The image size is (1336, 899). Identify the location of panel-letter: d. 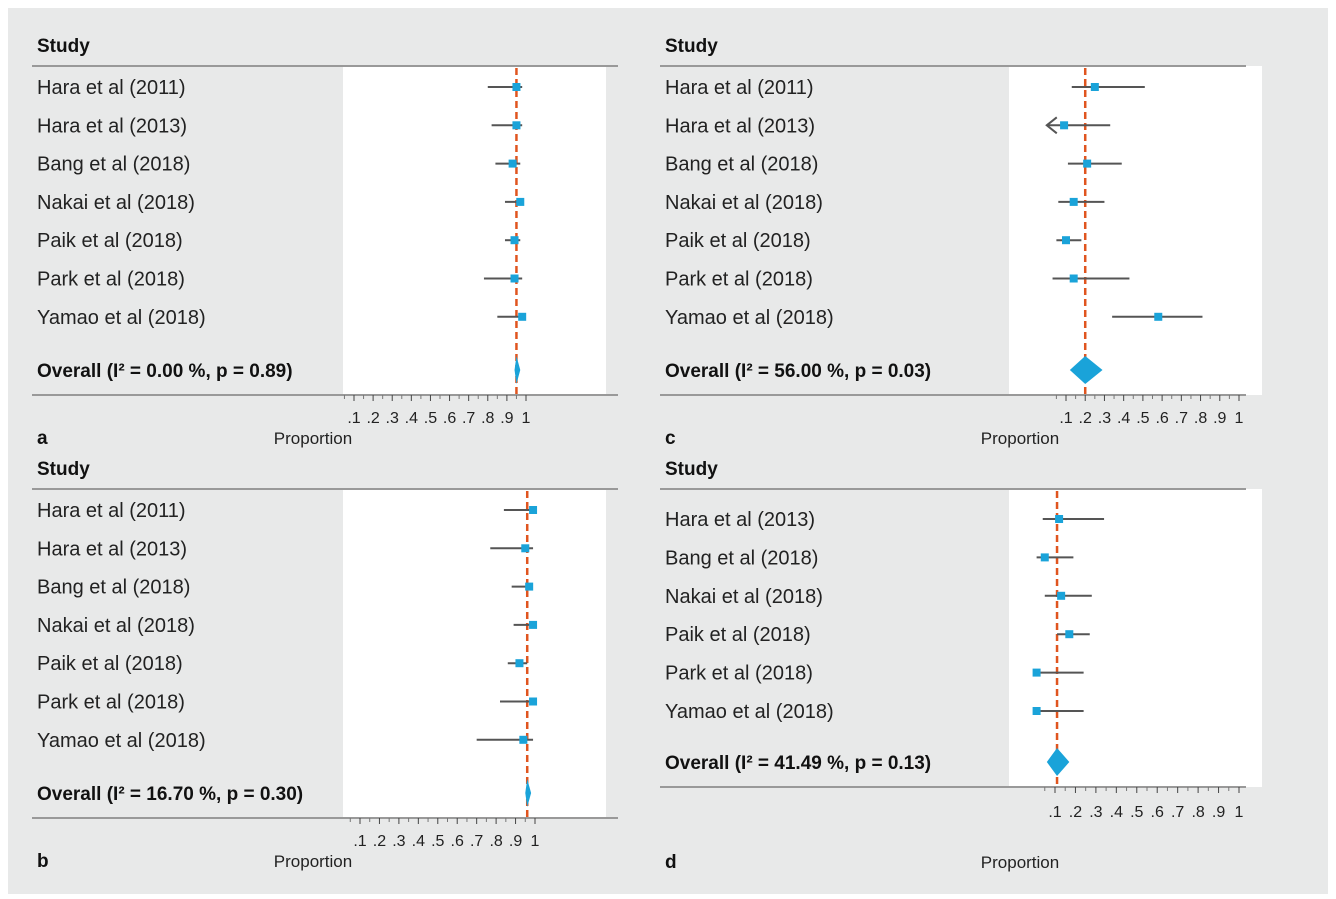
(671, 862).